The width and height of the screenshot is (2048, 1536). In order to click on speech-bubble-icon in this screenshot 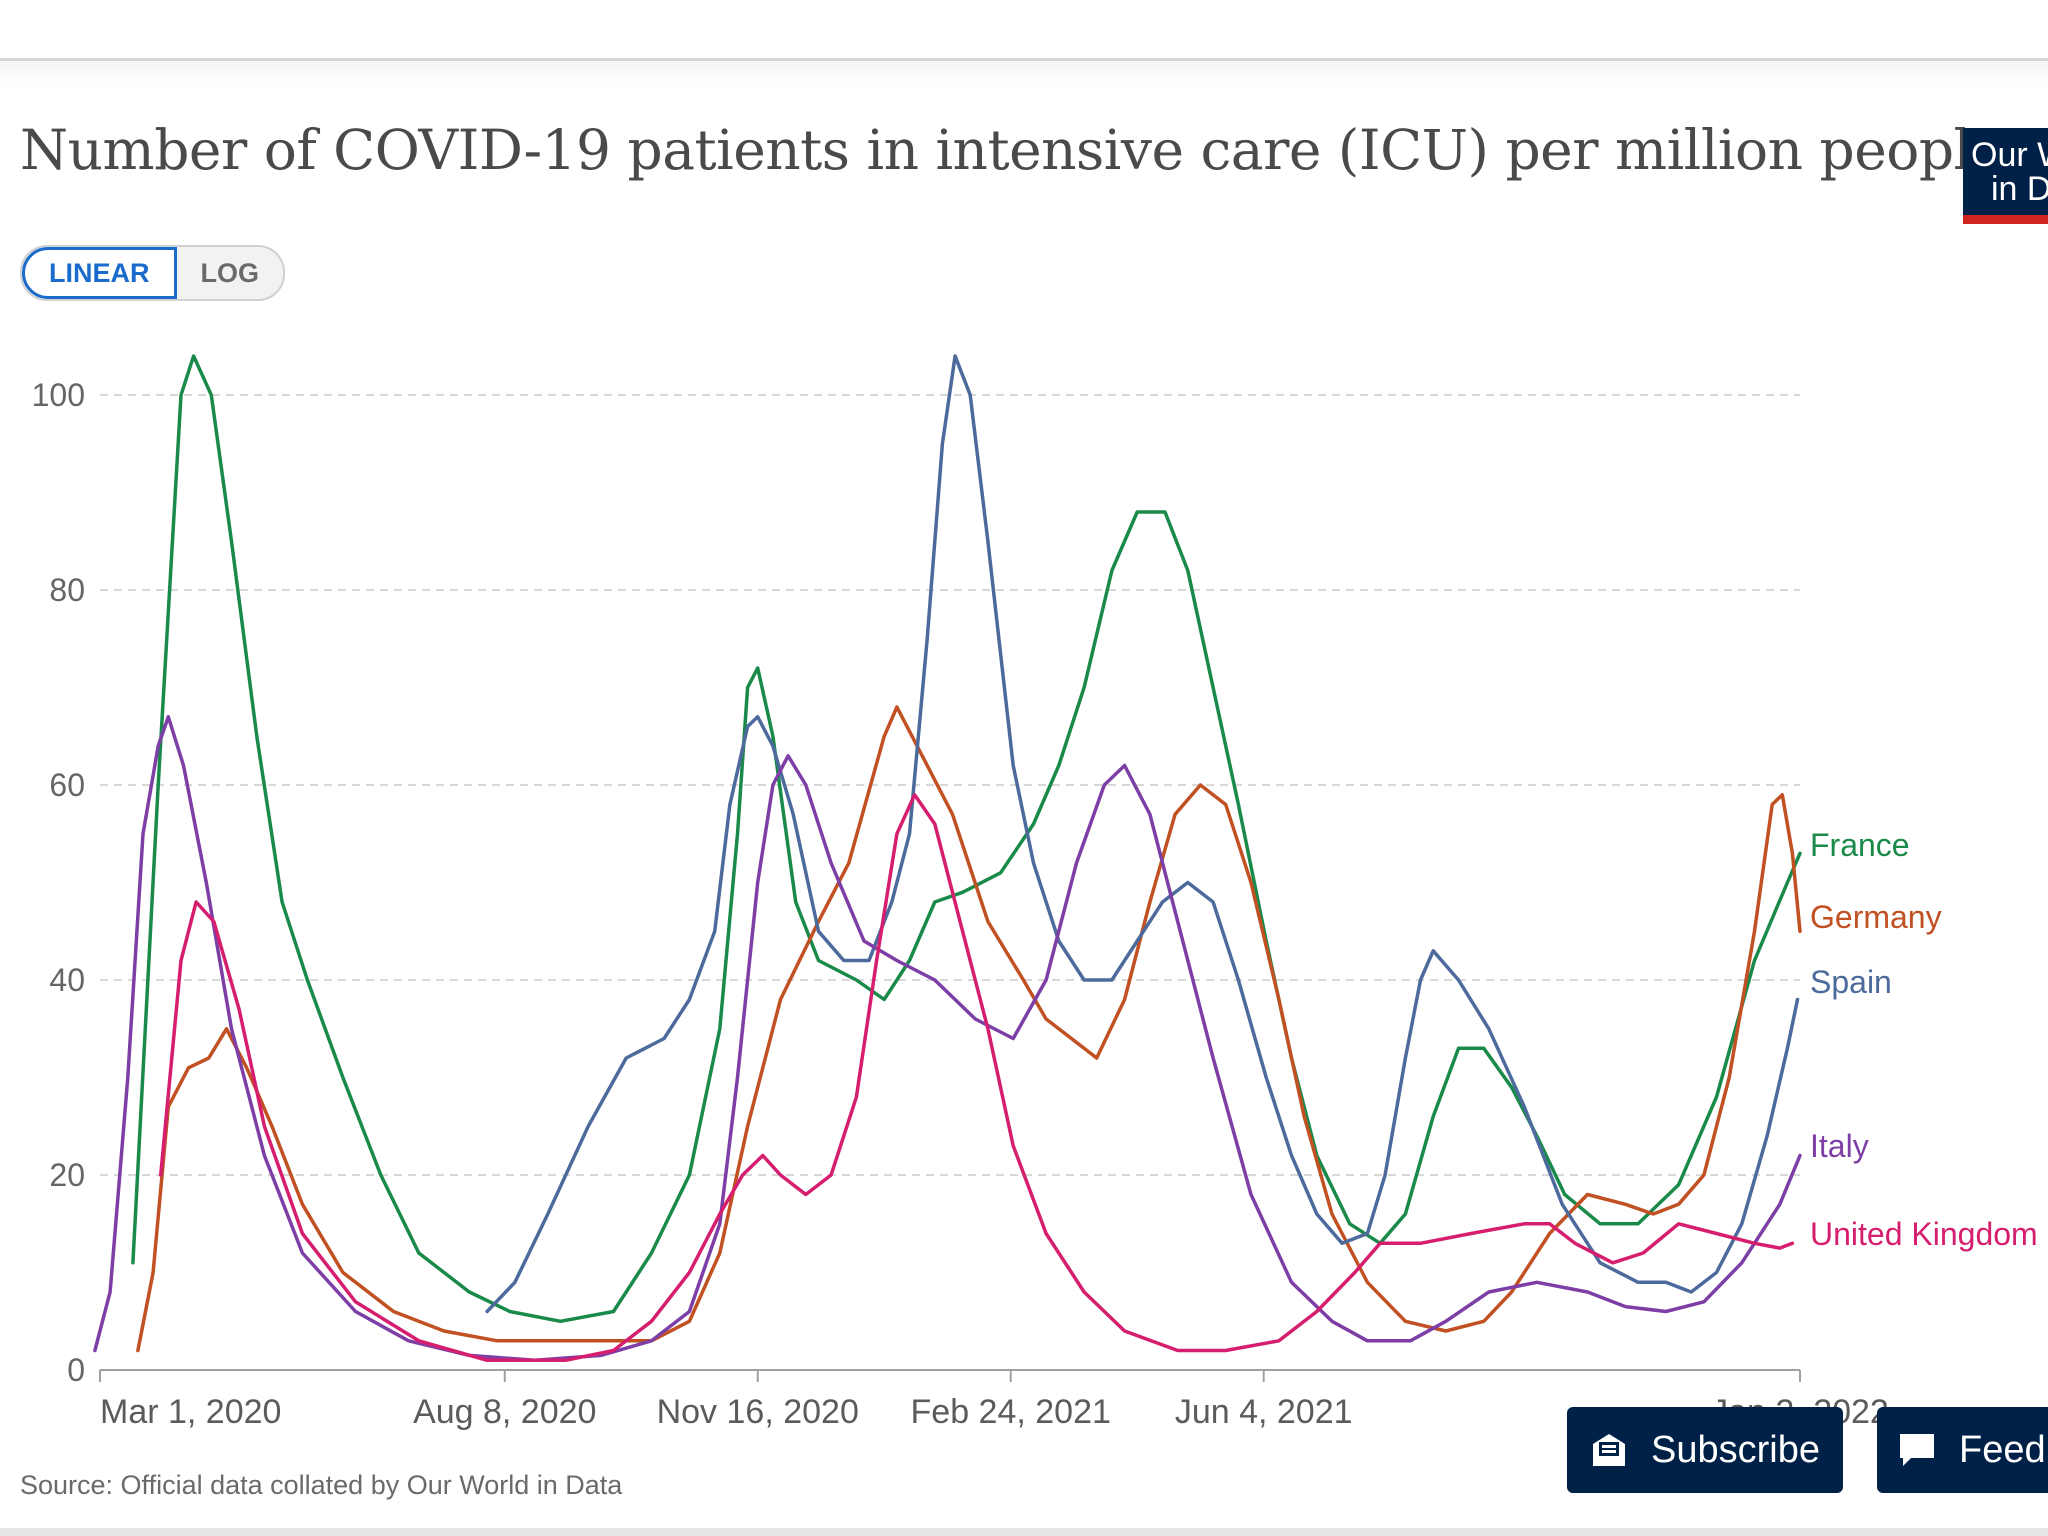, I will do `click(1917, 1450)`.